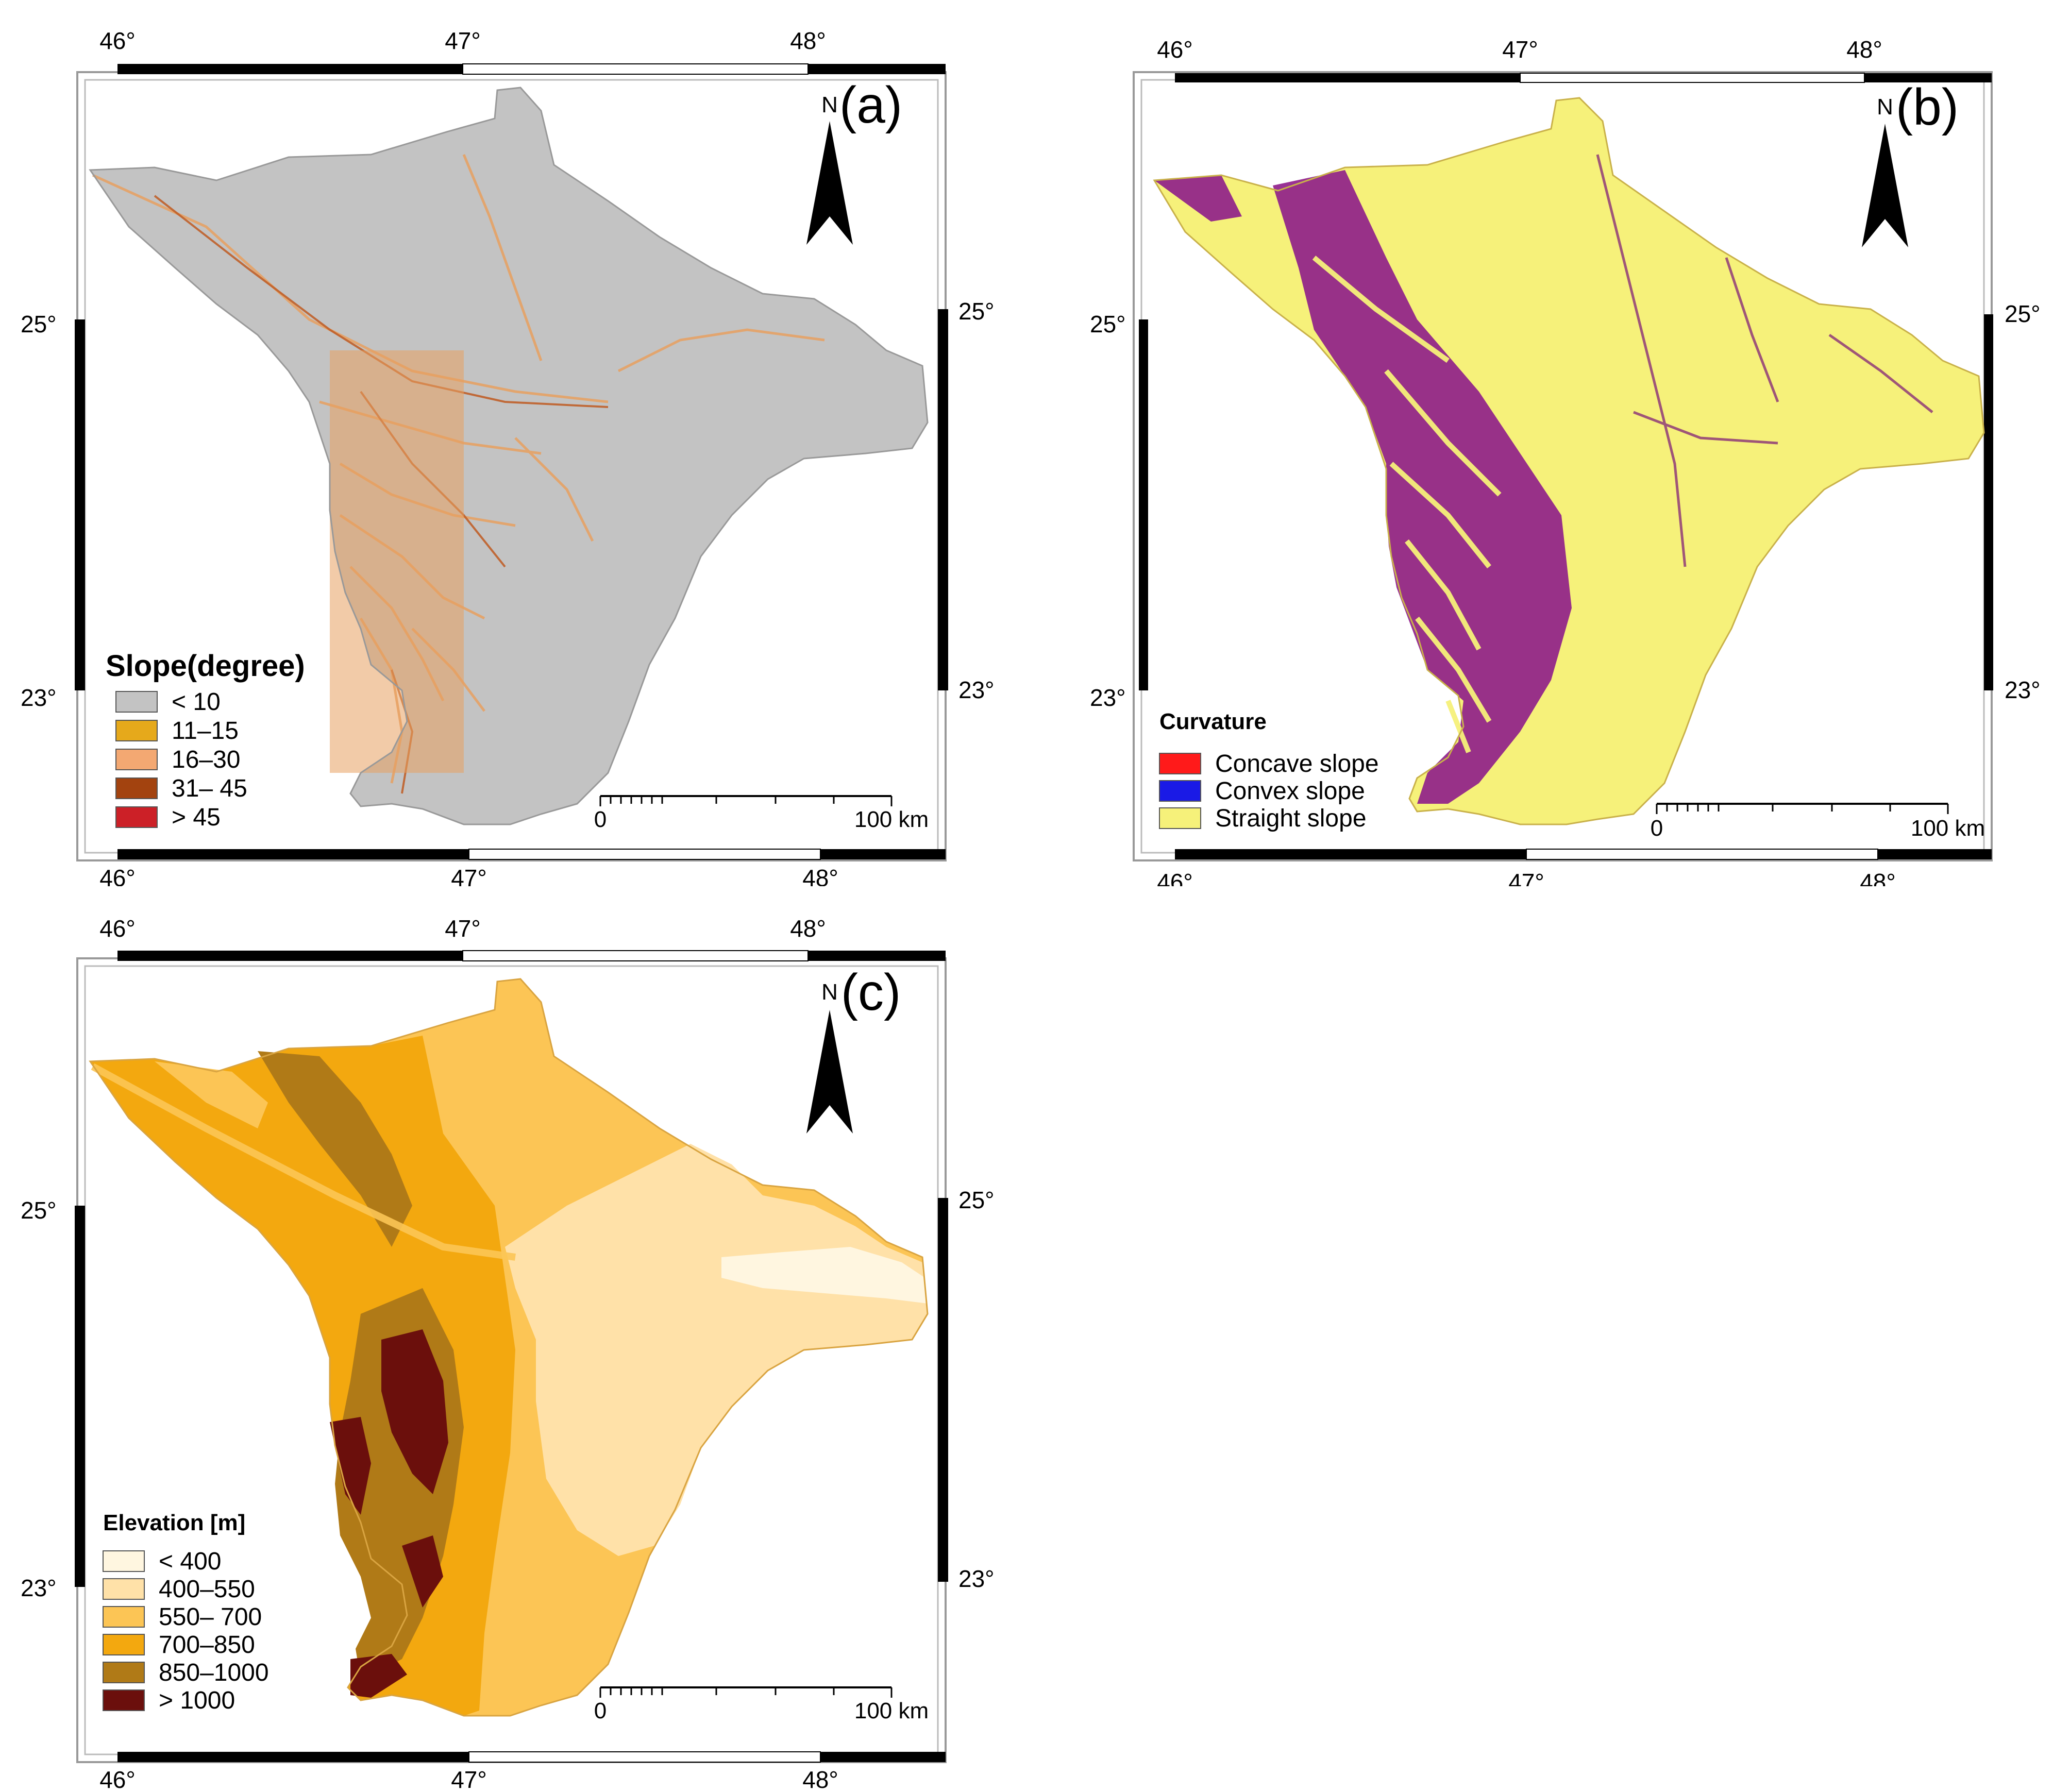 The image size is (2070, 1792). What do you see at coordinates (174, 1523) in the screenshot?
I see `legend-title: Elevation [m]` at bounding box center [174, 1523].